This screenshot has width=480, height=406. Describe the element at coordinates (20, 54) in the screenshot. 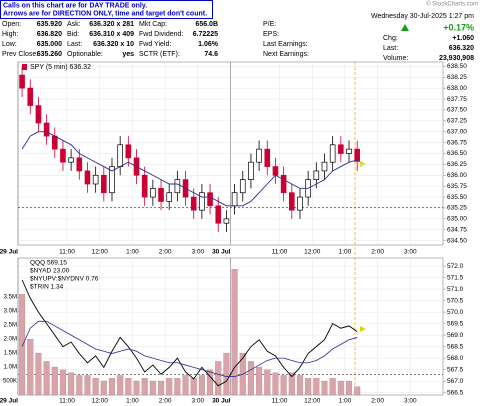

I see `quote-label: Prev Close:` at that location.